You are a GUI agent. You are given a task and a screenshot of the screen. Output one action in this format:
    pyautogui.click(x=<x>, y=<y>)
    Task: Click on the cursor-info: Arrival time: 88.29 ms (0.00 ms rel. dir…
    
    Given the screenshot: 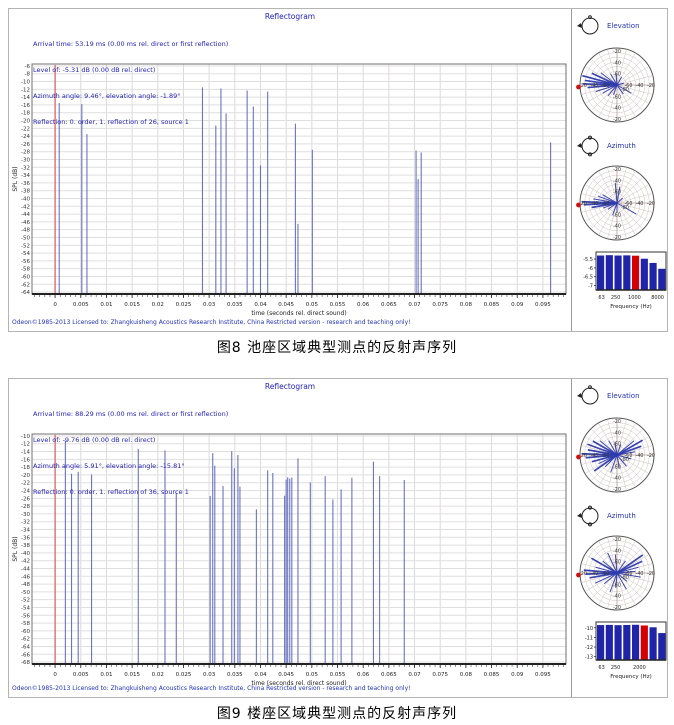 What is the action you would take?
    pyautogui.click(x=130, y=453)
    